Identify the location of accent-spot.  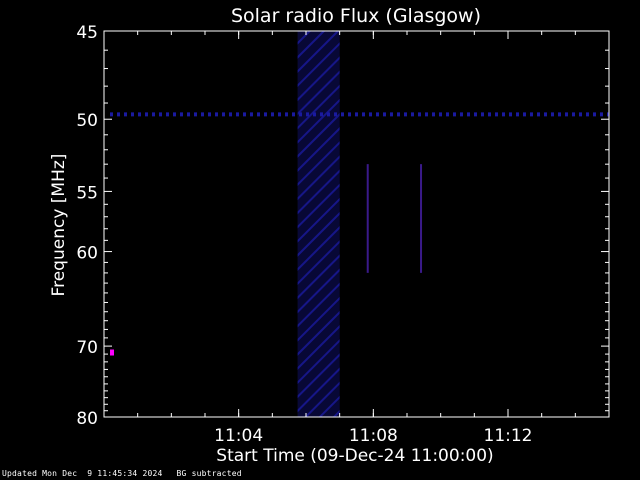
(112, 352).